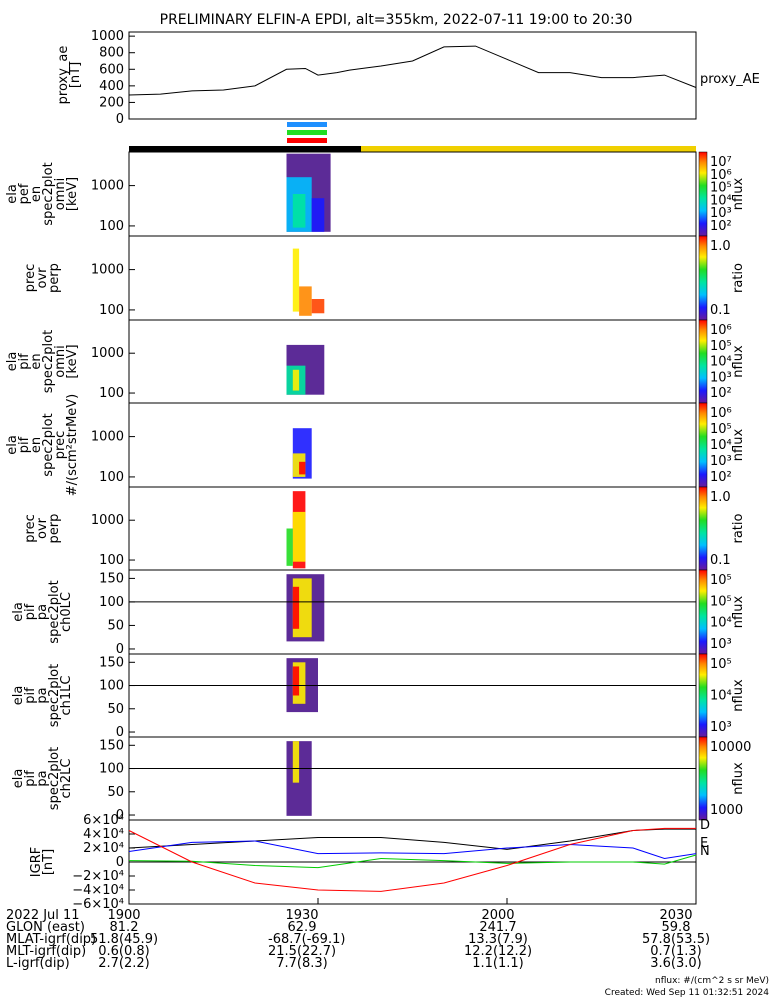  I want to click on colorbar-tick-label: 10000, so click(730, 747).